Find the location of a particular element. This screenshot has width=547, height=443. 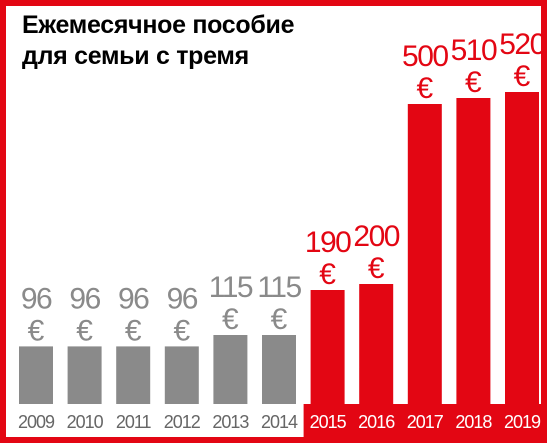

value-label-2019: 520 is located at coordinates (522, 44).